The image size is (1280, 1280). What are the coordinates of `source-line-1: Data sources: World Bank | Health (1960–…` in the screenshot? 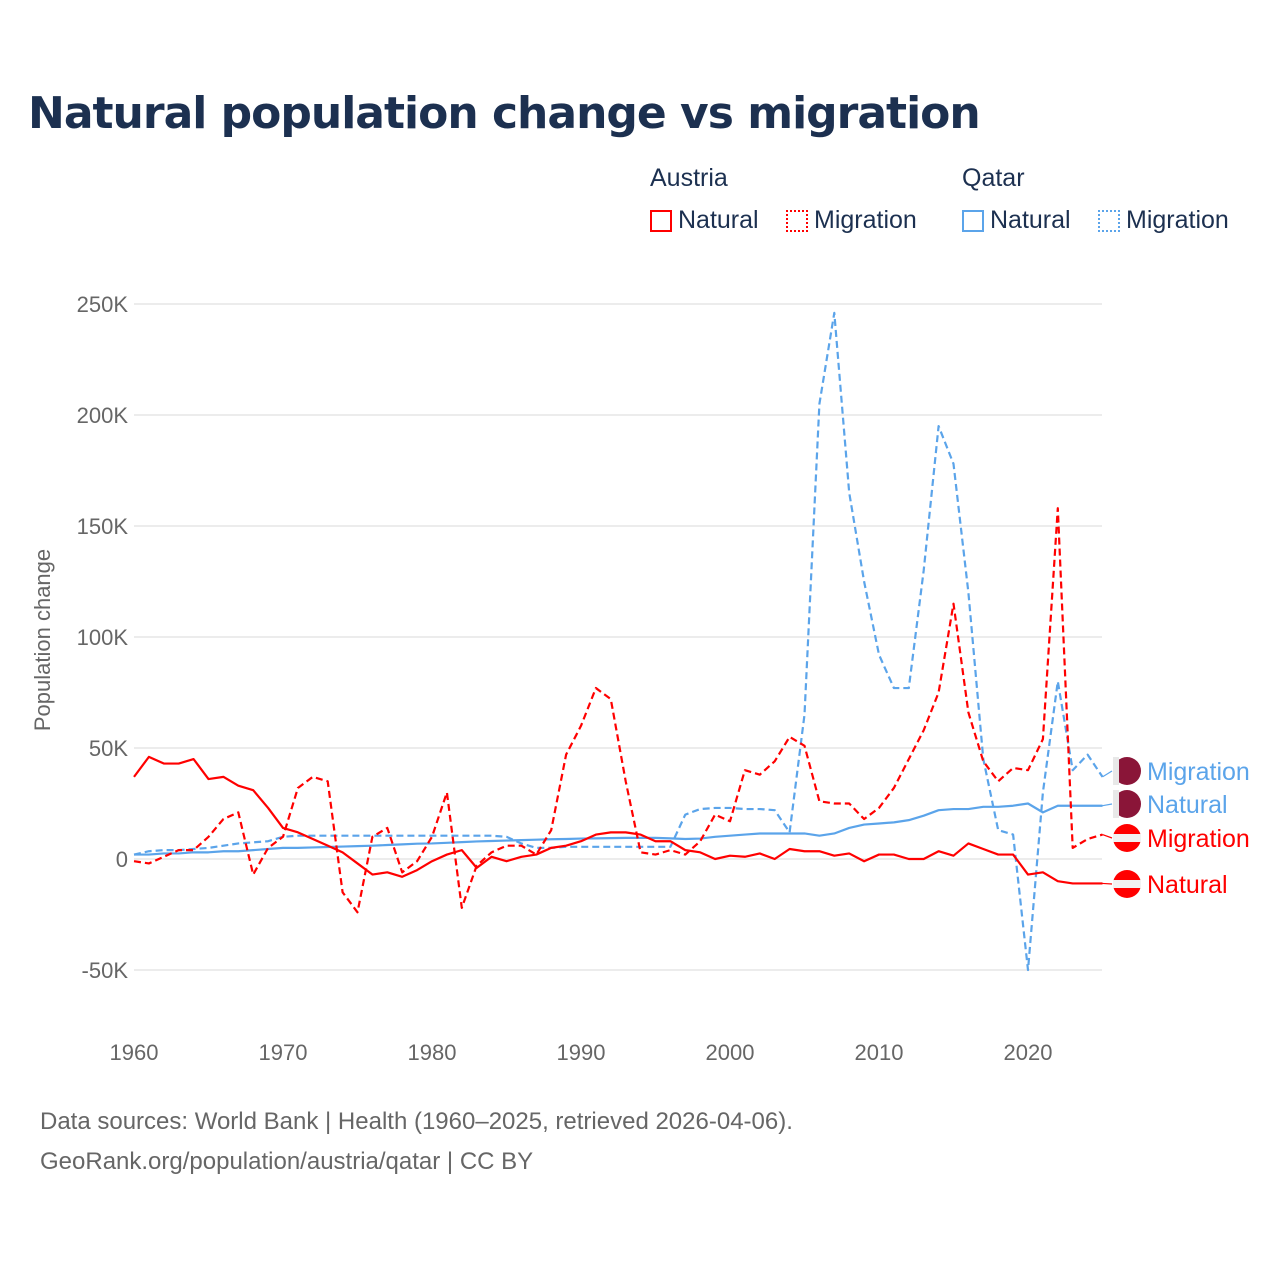 It's located at (416, 1121).